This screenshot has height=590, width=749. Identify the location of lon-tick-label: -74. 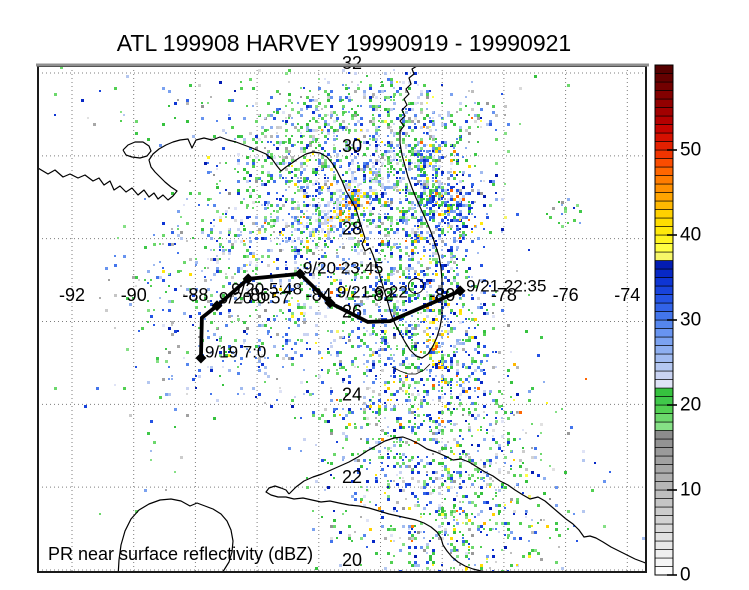
(627, 295).